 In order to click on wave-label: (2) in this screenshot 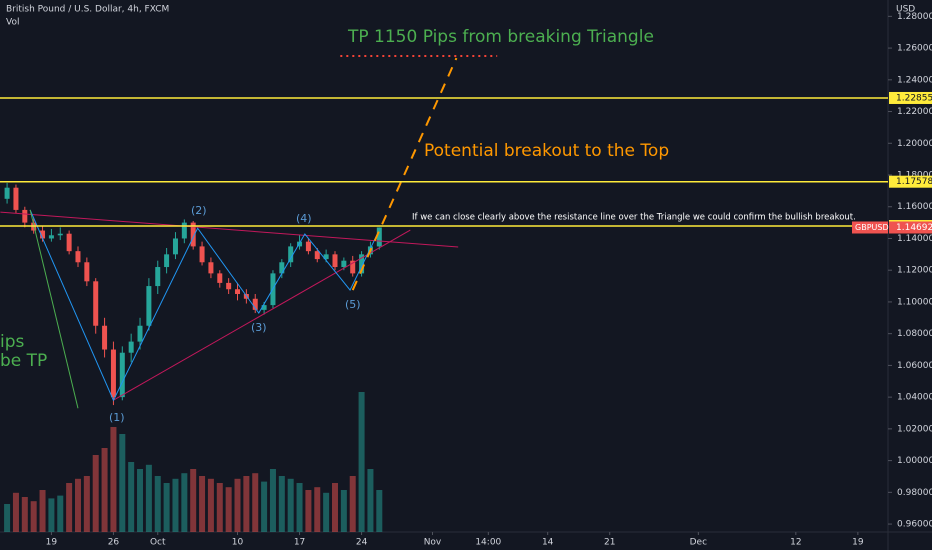, I will do `click(199, 210)`.